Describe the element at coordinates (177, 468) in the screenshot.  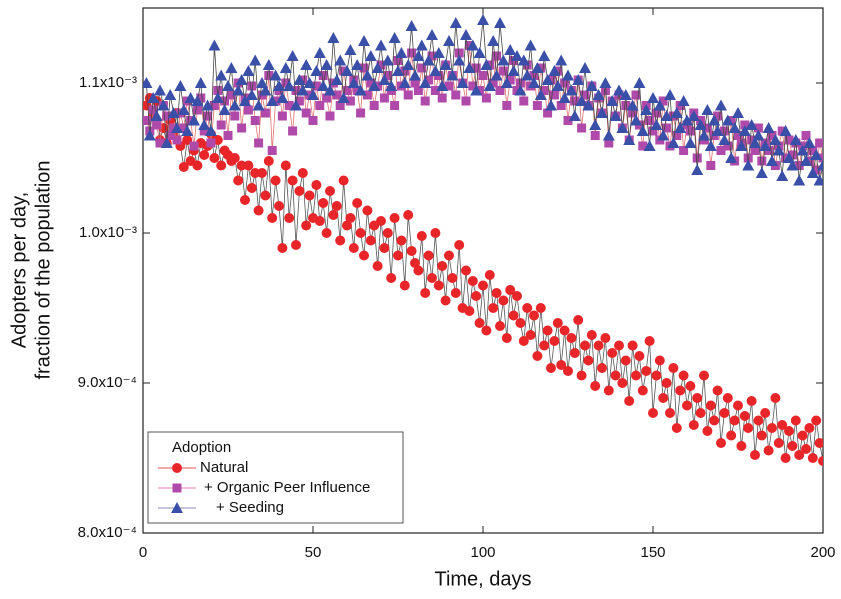
I see `legend-marker` at that location.